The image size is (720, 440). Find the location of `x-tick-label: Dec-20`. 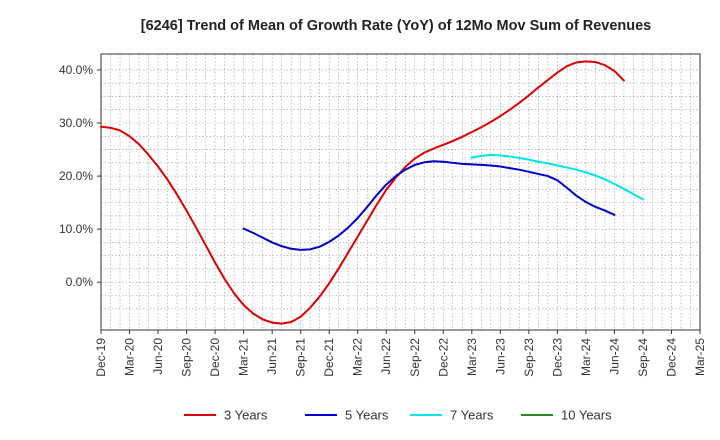

x-tick-label: Dec-20 is located at coordinates (215, 357).